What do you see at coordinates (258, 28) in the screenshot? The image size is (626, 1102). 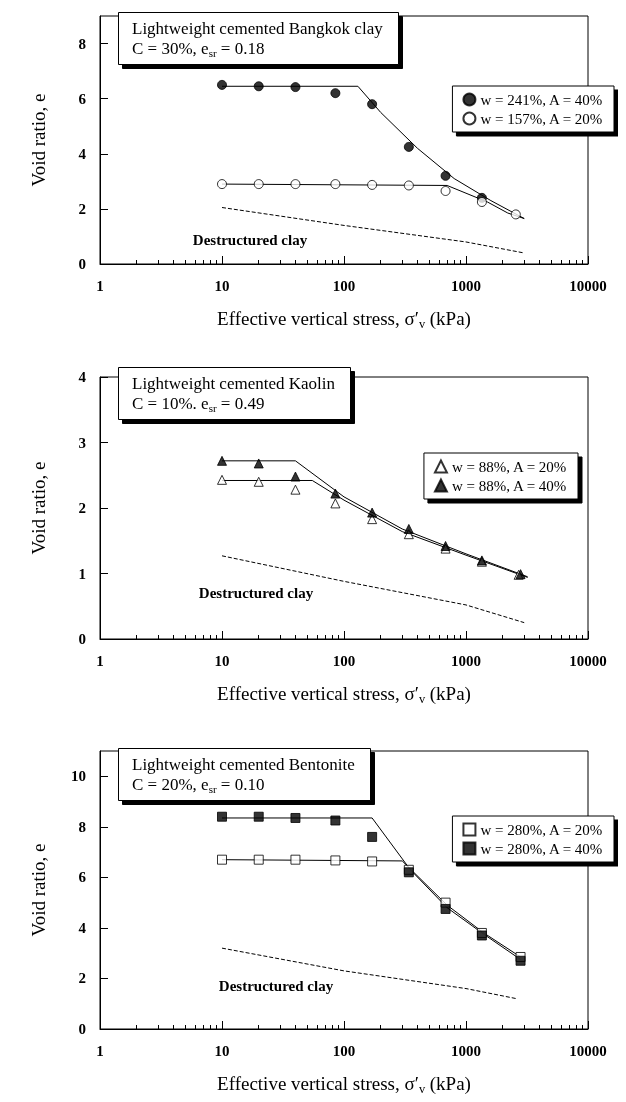 I see `chart-title: Lightweight cemented Bangkok clay` at bounding box center [258, 28].